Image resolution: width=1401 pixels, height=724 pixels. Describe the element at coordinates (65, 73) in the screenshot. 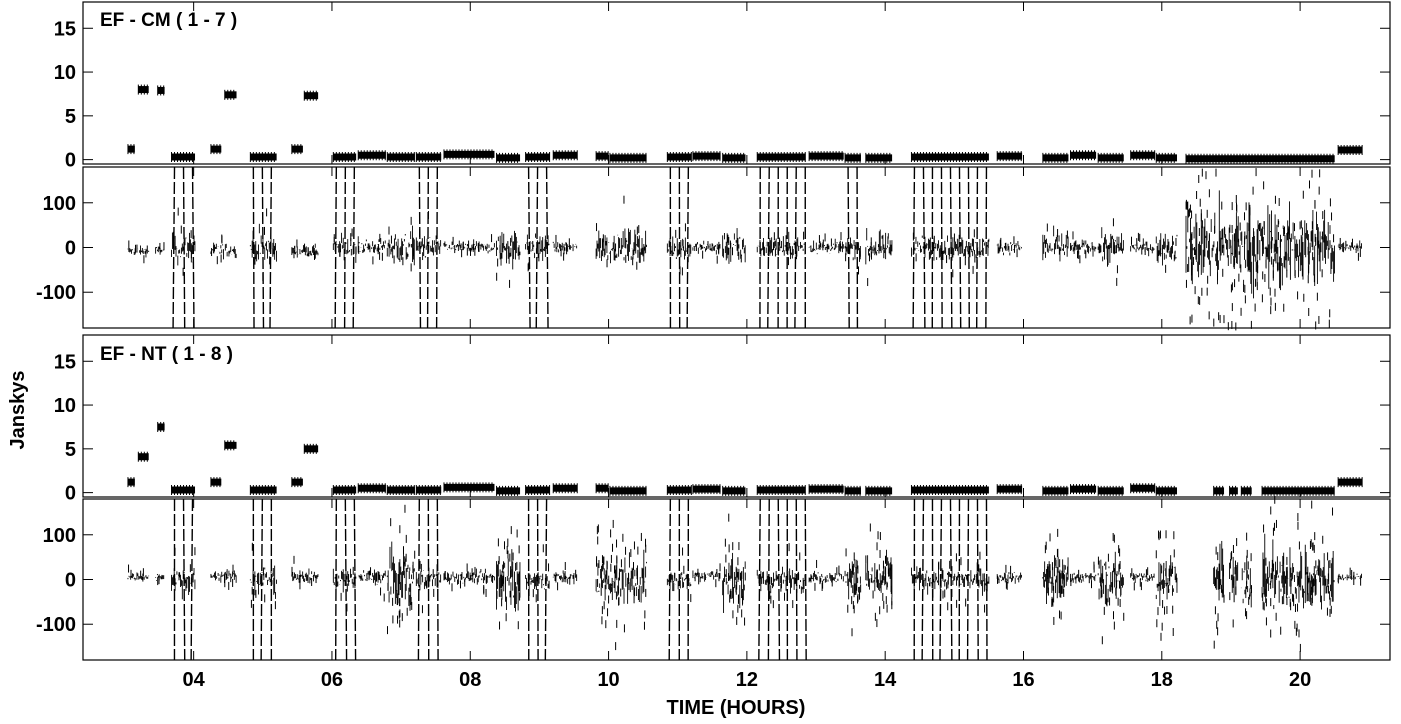

I see `baseline-1-amplitude-y-tick-label: 10` at that location.